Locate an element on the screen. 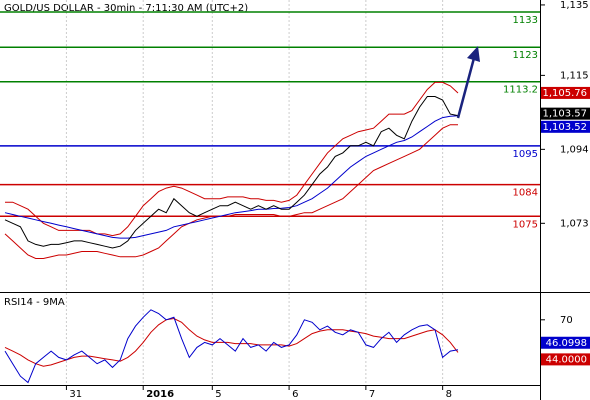 The image size is (590, 400). last-value-label: 1,103.57 is located at coordinates (564, 114).